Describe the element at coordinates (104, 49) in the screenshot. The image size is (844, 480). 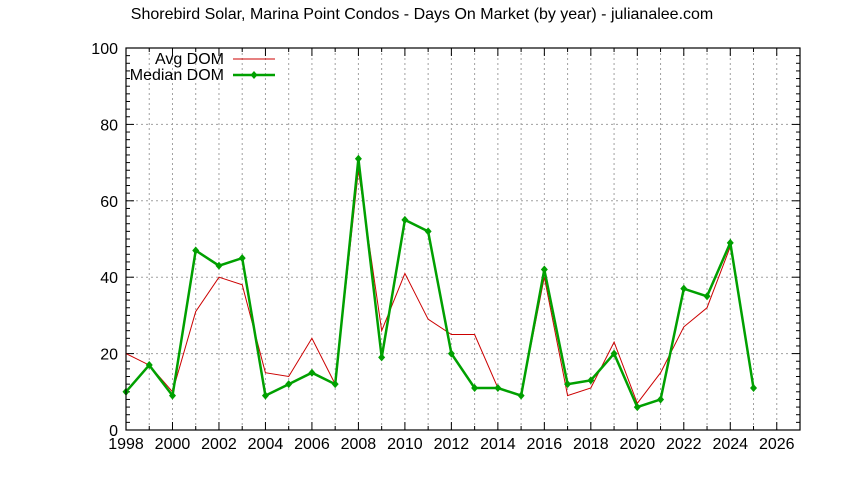
I see `y-tick-label: 100` at that location.